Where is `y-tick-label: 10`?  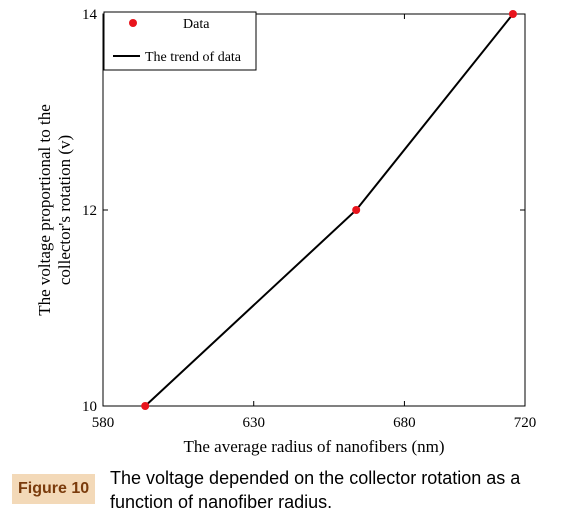 y-tick-label: 10 is located at coordinates (89, 407).